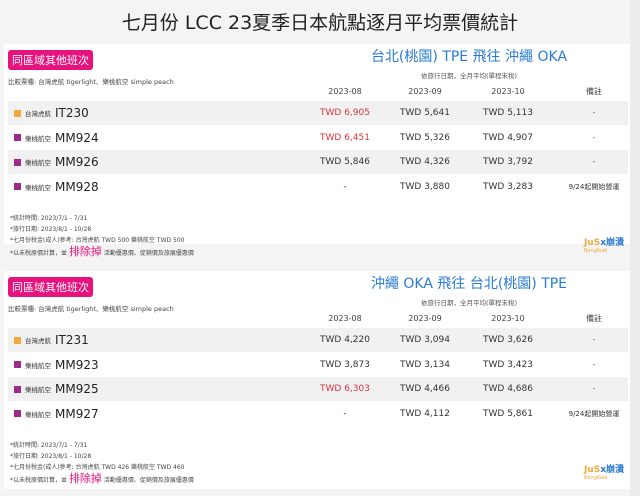 The width and height of the screenshot is (640, 496). What do you see at coordinates (318, 187) in the screenshot?
I see `table-row: 樂桃航空 MM928 - TWD 3,880 TWD 3,283 9/24起開始營運` at bounding box center [318, 187].